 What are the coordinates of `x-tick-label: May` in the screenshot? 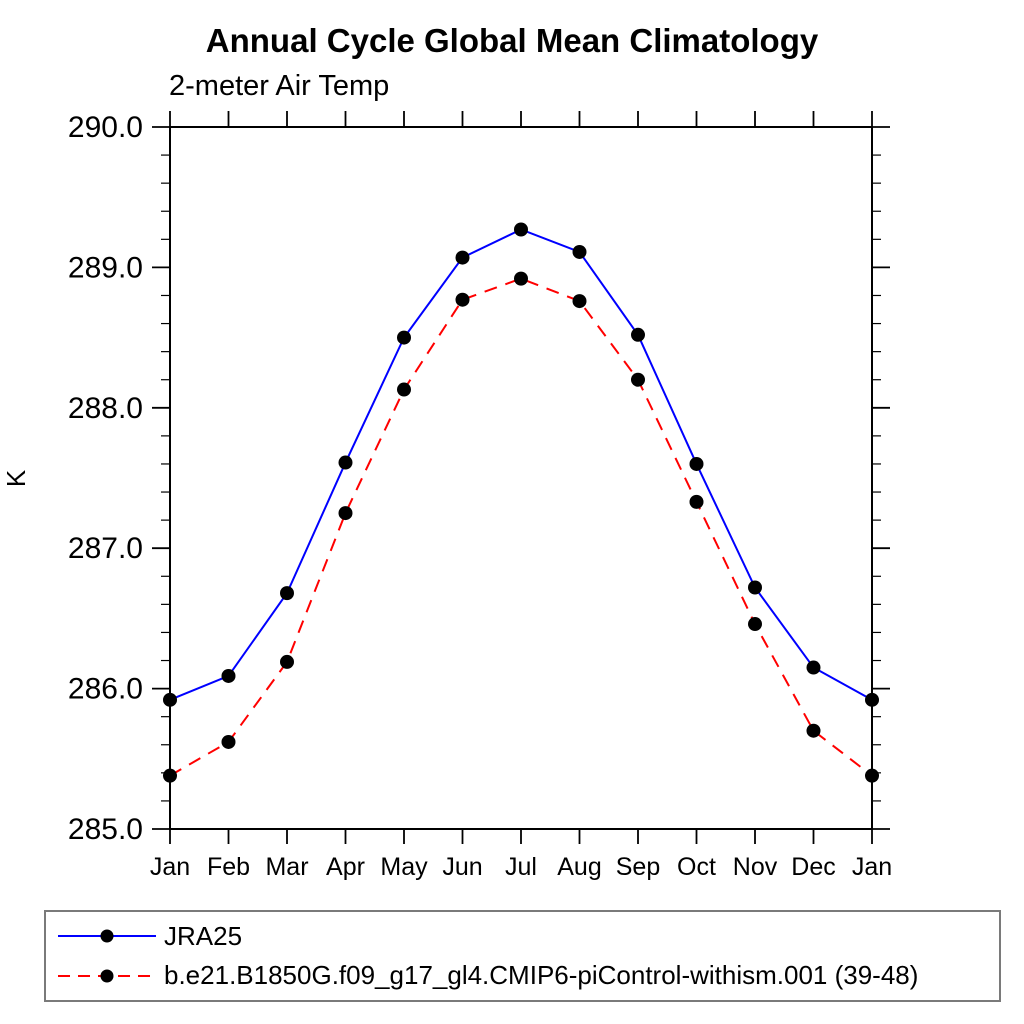 It's located at (404, 867).